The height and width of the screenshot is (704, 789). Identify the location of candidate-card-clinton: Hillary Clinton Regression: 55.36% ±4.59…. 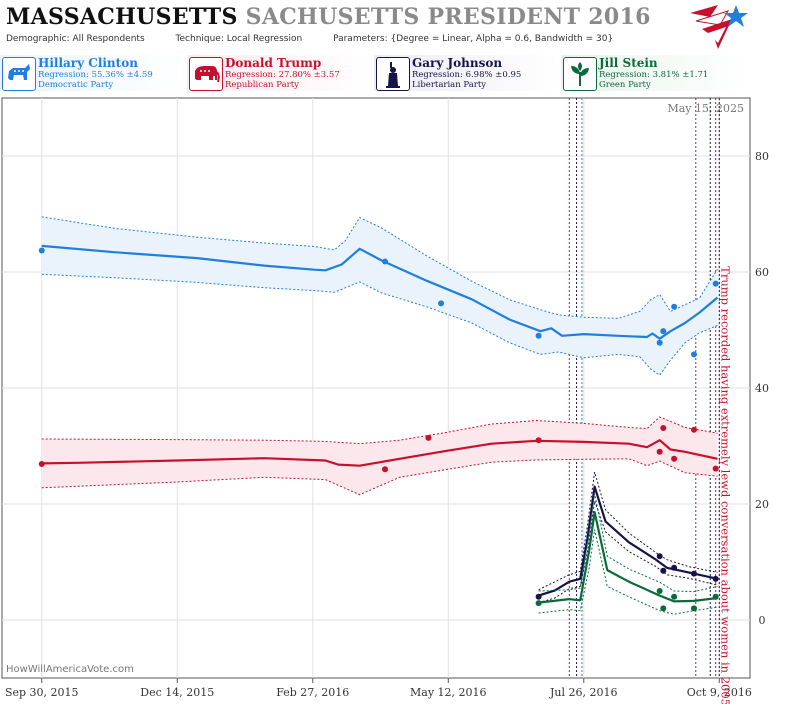
(93, 73).